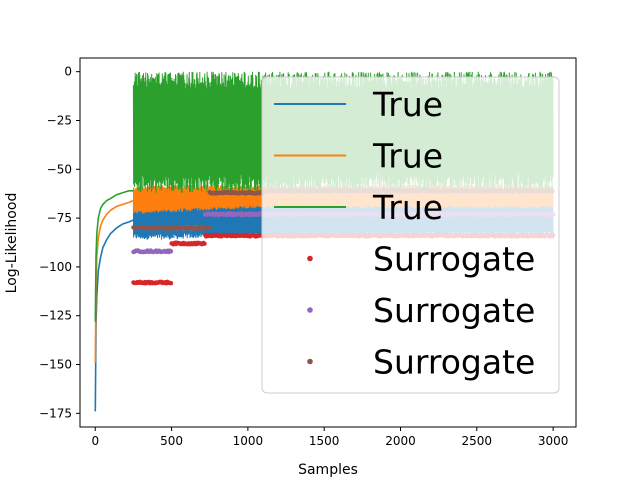 The width and height of the screenshot is (640, 480). What do you see at coordinates (59, 169) in the screenshot?
I see `y-tick-label: −50` at bounding box center [59, 169].